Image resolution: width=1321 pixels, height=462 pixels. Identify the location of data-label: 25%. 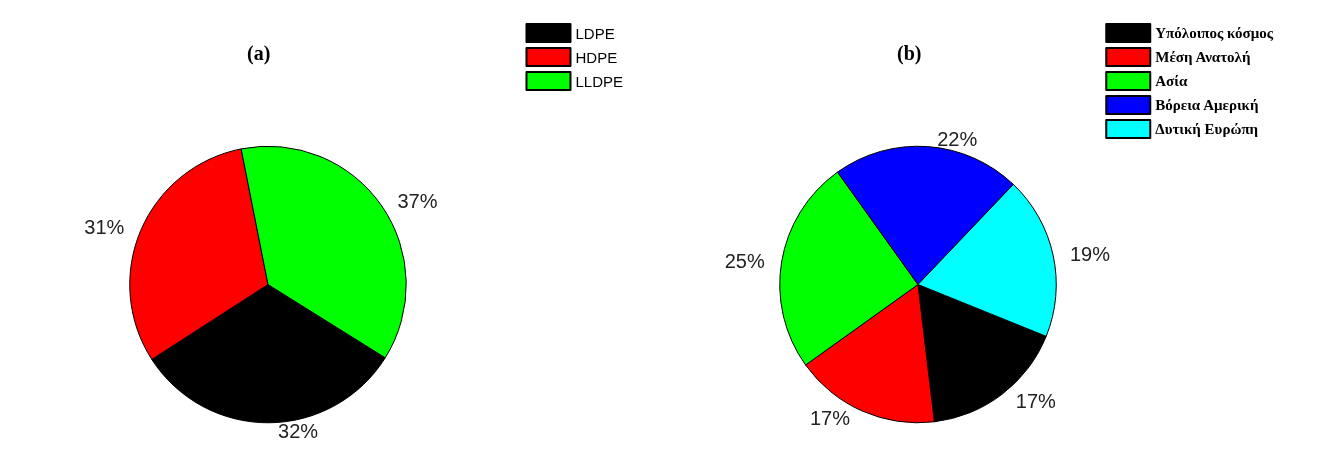
(744, 260).